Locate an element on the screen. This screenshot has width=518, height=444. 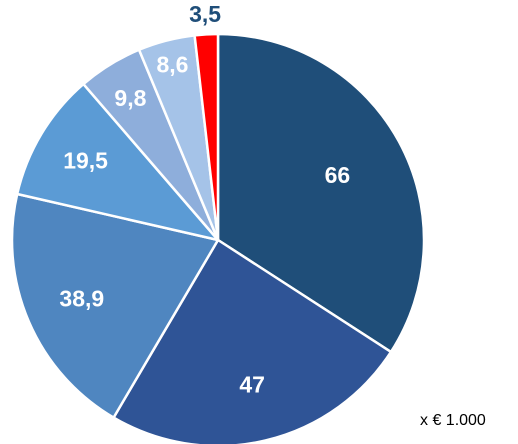
data-label-4: 19,5 is located at coordinates (85, 160).